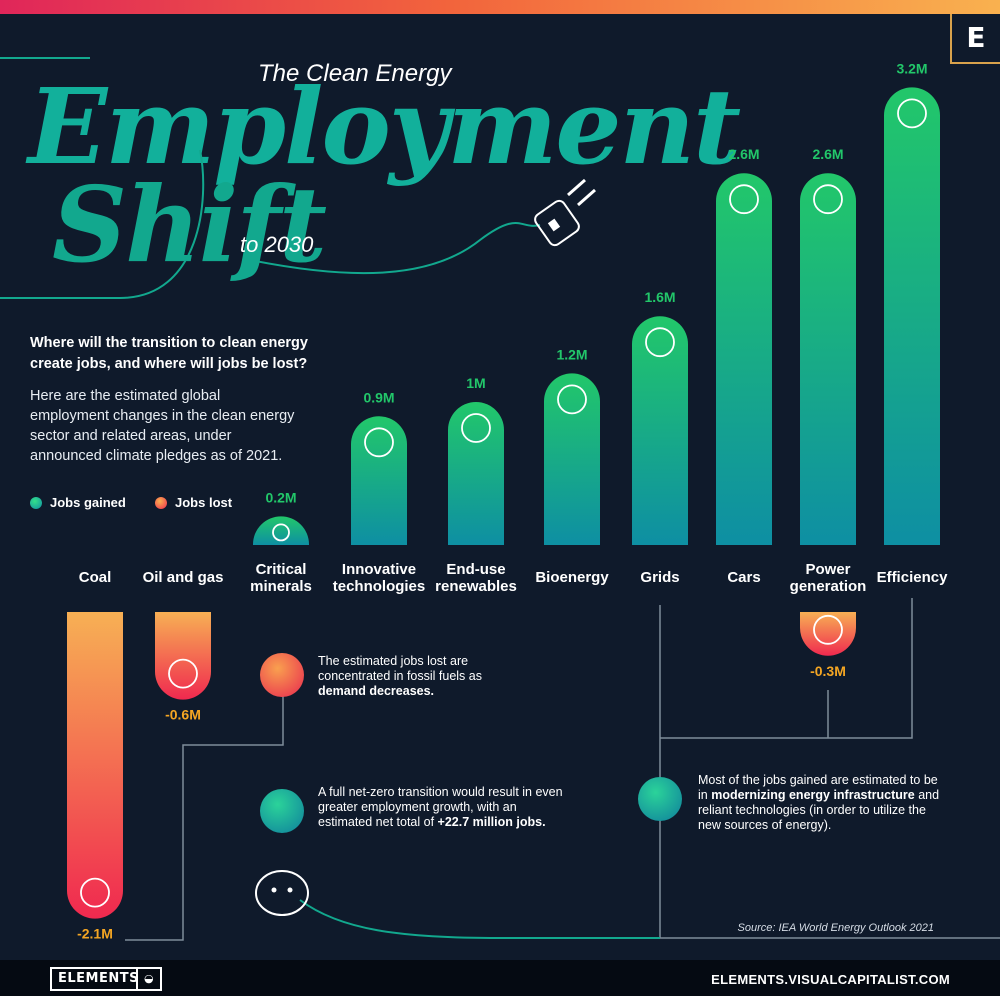 This screenshot has height=996, width=1000. I want to click on category-label: renewables, so click(476, 586).